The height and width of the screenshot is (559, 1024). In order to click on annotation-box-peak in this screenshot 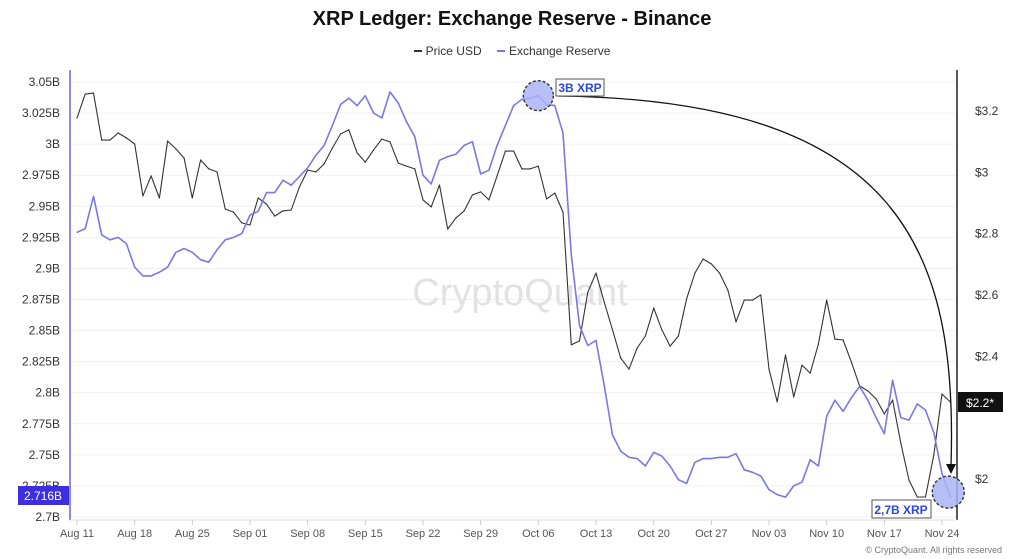, I will do `click(580, 87)`.